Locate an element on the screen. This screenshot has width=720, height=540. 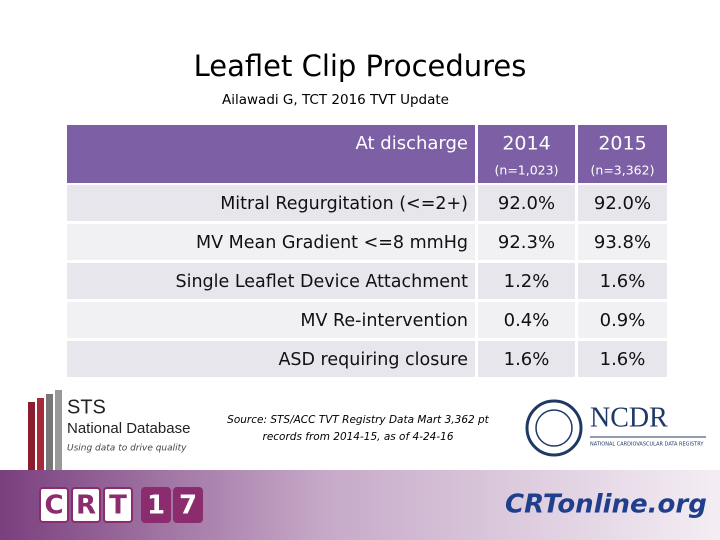
ncdr-tagline: NATIONAL CARDIOVASCULAR DATA REGISTRY is located at coordinates (647, 445).